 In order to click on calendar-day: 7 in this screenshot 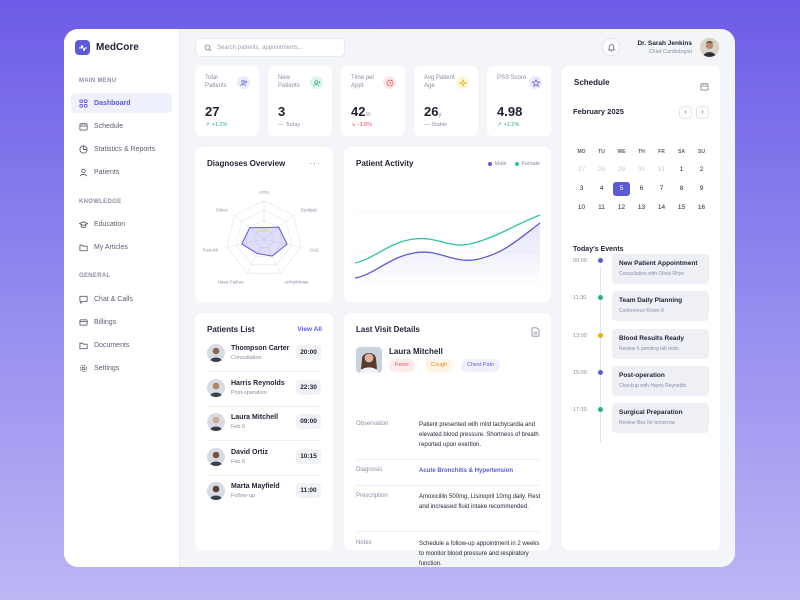, I will do `click(661, 188)`.